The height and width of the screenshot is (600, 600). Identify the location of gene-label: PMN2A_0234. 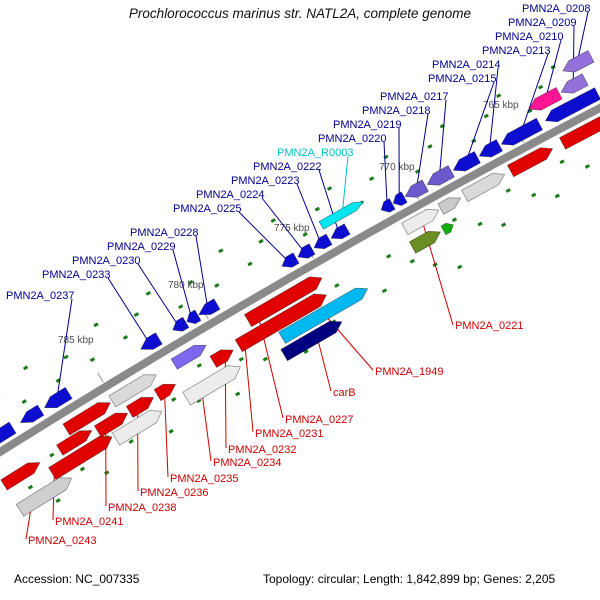
(247, 463).